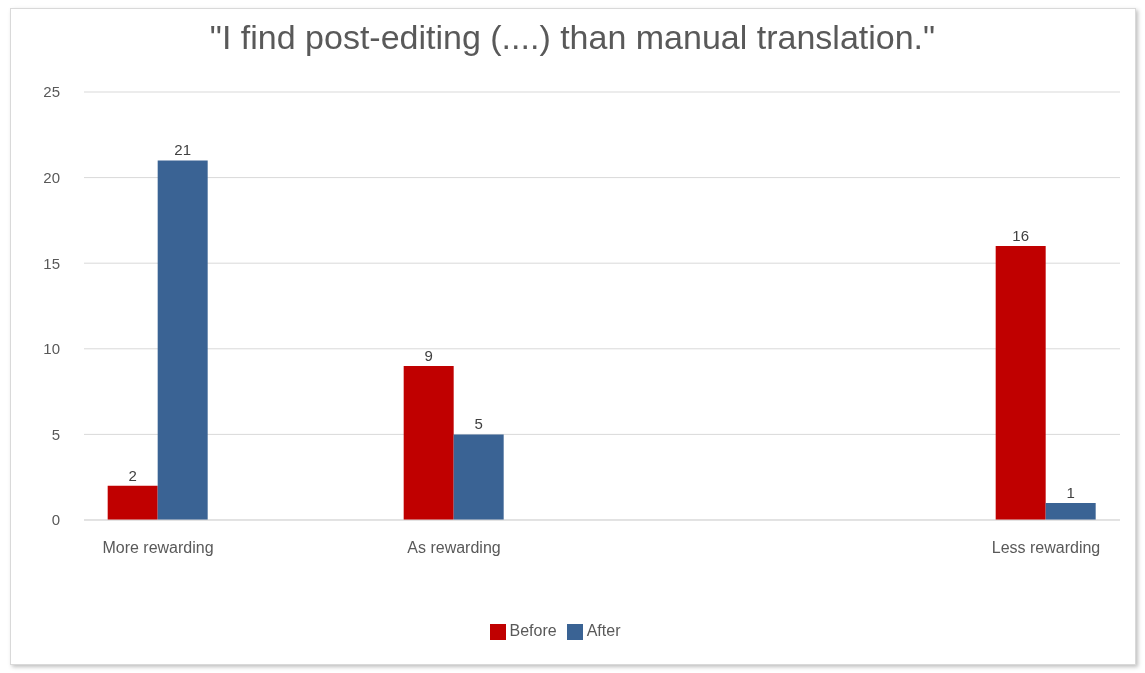 Image resolution: width=1145 pixels, height=673 pixels. What do you see at coordinates (51, 263) in the screenshot?
I see `y-tick-label: 15` at bounding box center [51, 263].